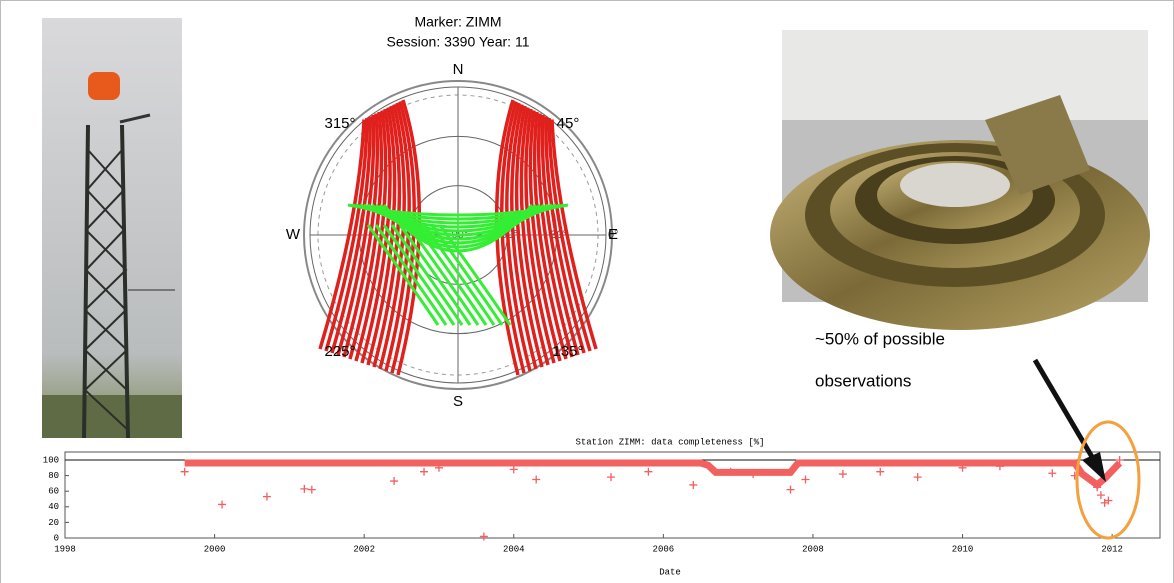 The width and height of the screenshot is (1174, 583). What do you see at coordinates (458, 69) in the screenshot?
I see `direction-label: N` at bounding box center [458, 69].